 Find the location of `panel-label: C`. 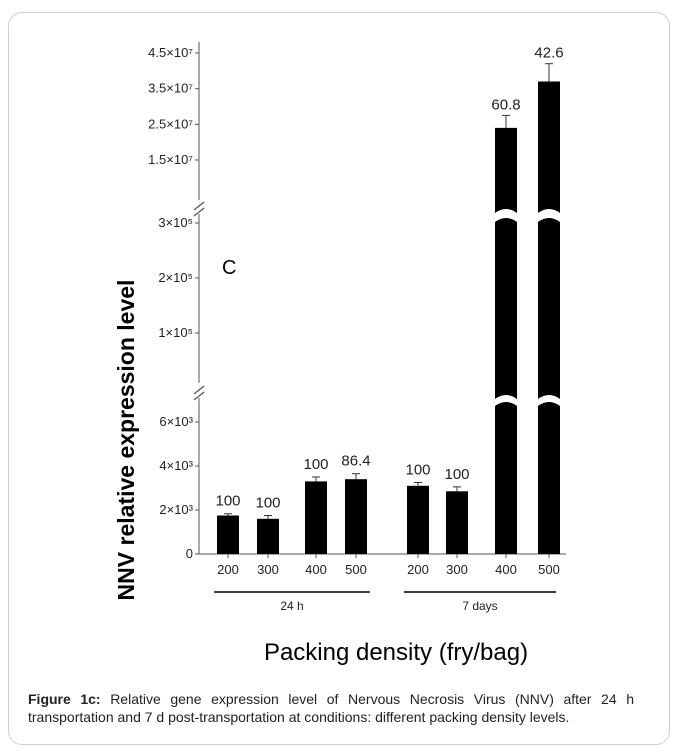

panel-label: C is located at coordinates (229, 268).